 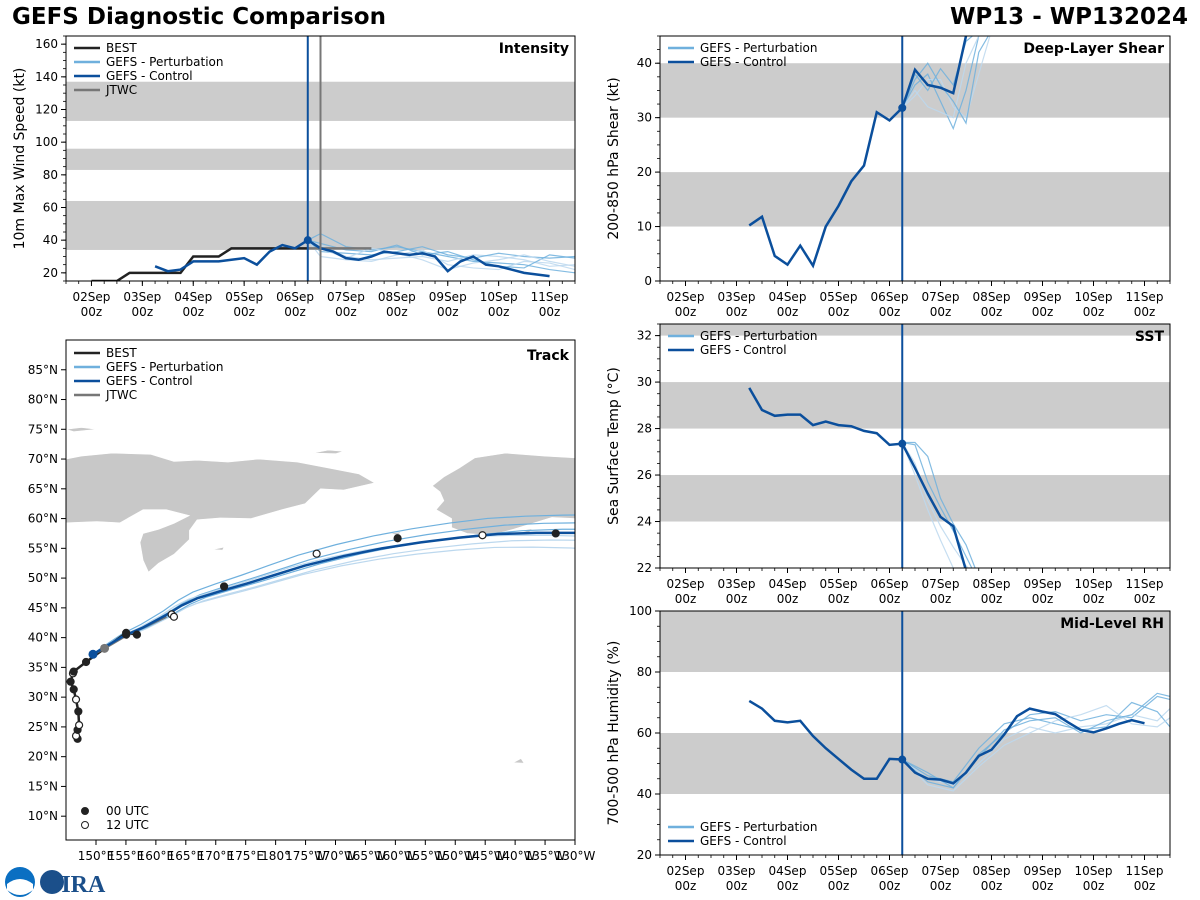 What do you see at coordinates (127, 811) in the screenshot?
I see `track-legend-00utc: 00 UTC` at bounding box center [127, 811].